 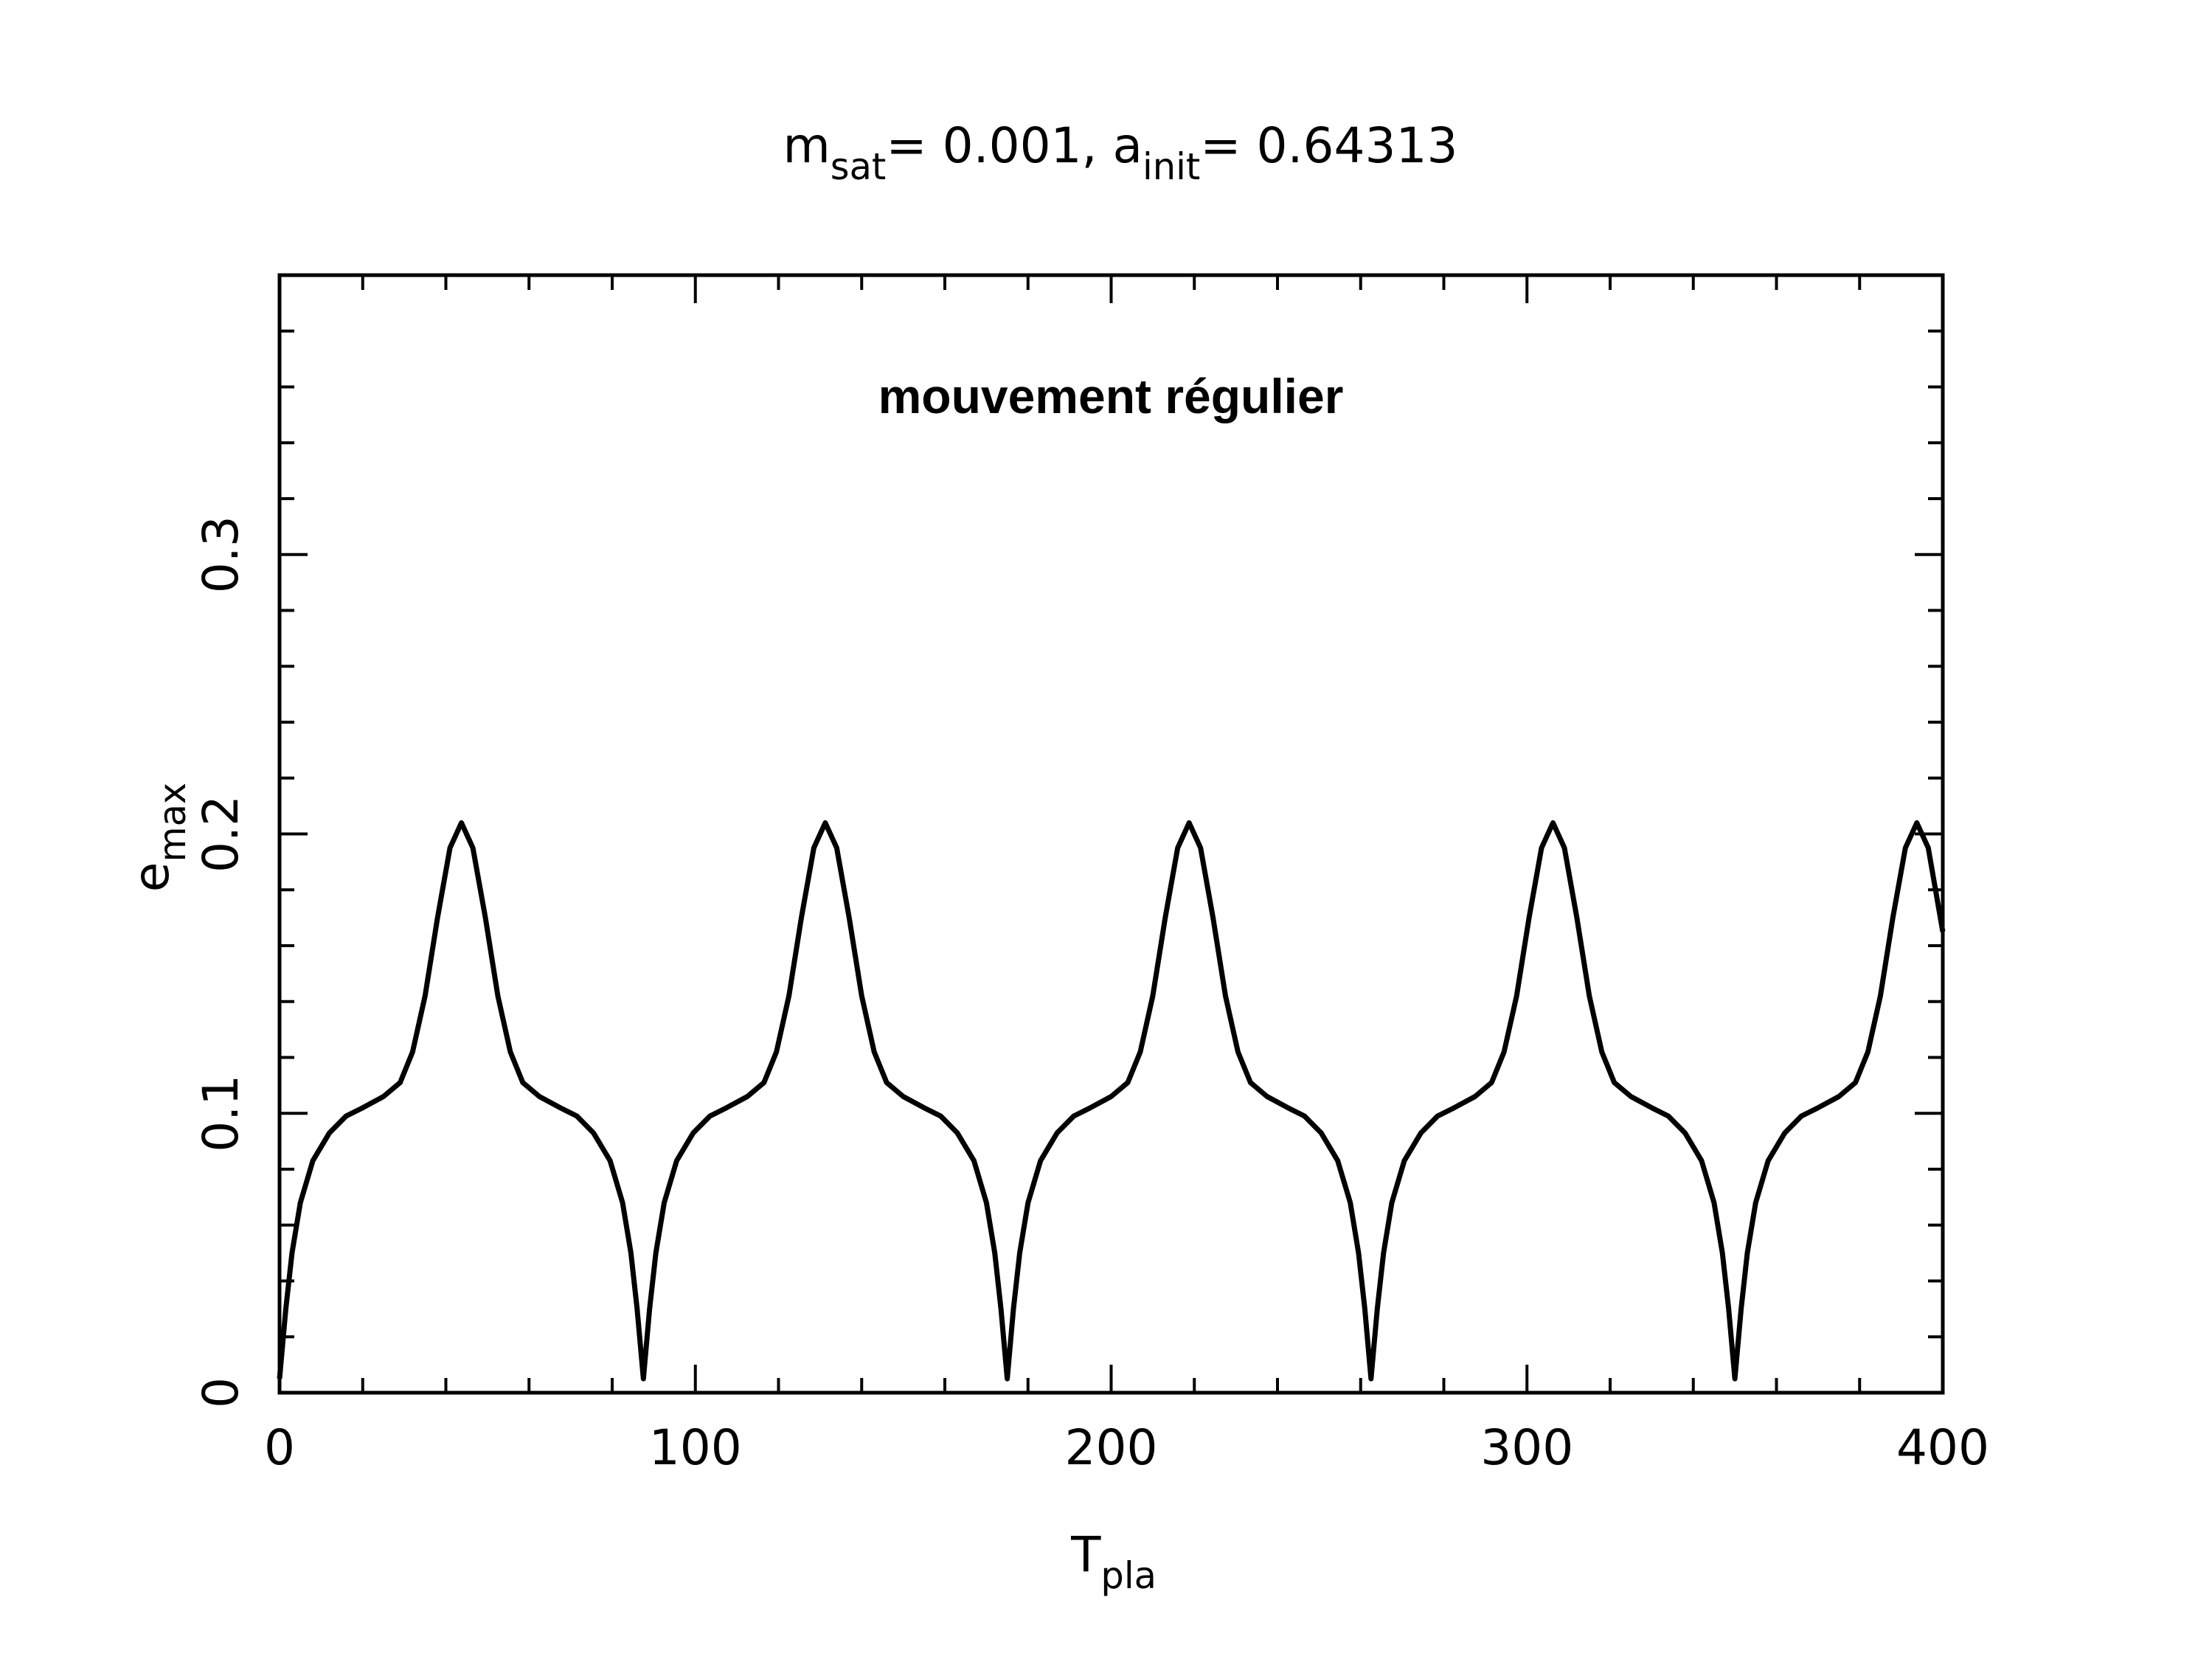 I want to click on x-tick-label: 300, so click(x=1526, y=1447).